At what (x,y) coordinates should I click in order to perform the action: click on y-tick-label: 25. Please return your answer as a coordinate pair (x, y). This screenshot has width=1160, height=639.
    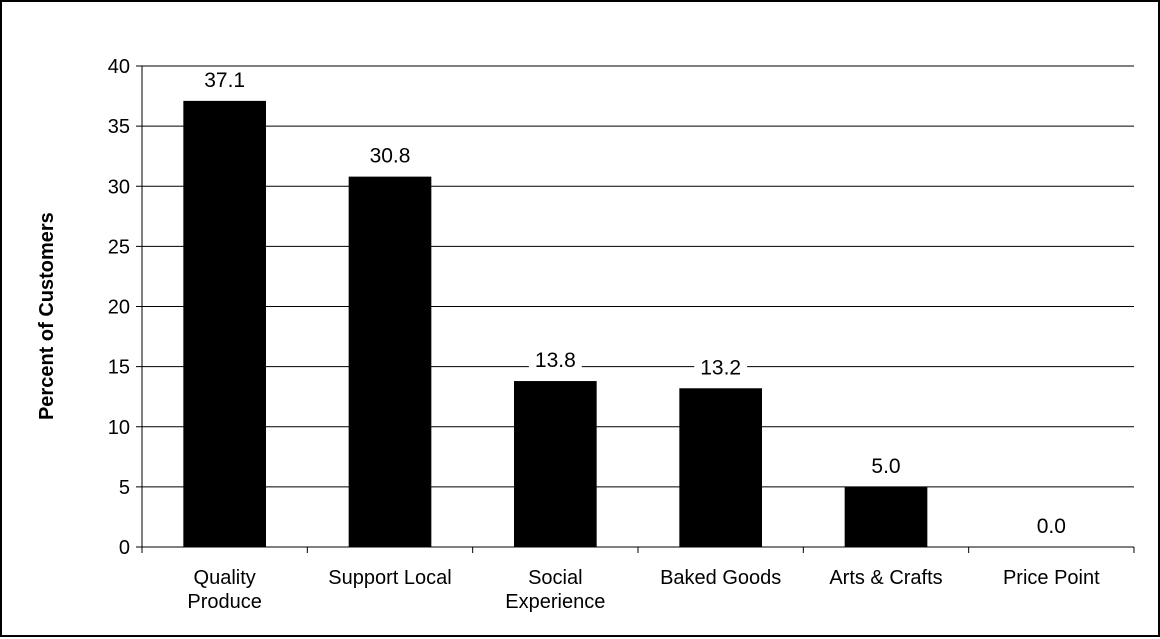
    Looking at the image, I should click on (119, 247).